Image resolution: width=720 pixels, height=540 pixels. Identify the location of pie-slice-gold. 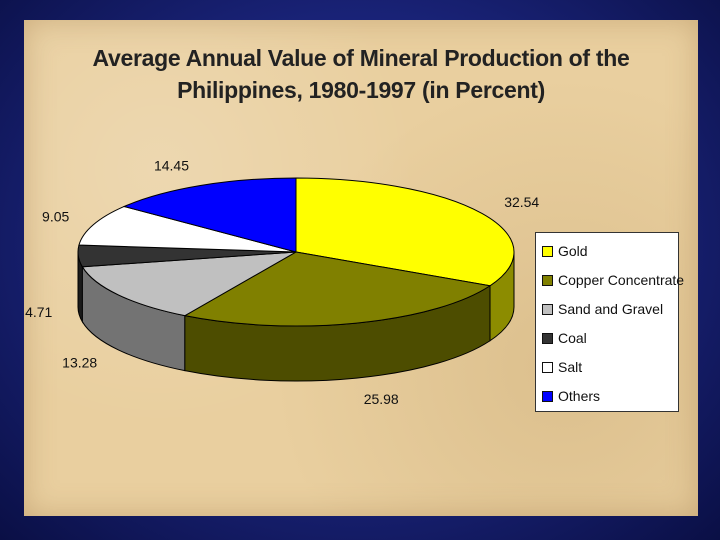
(405, 232).